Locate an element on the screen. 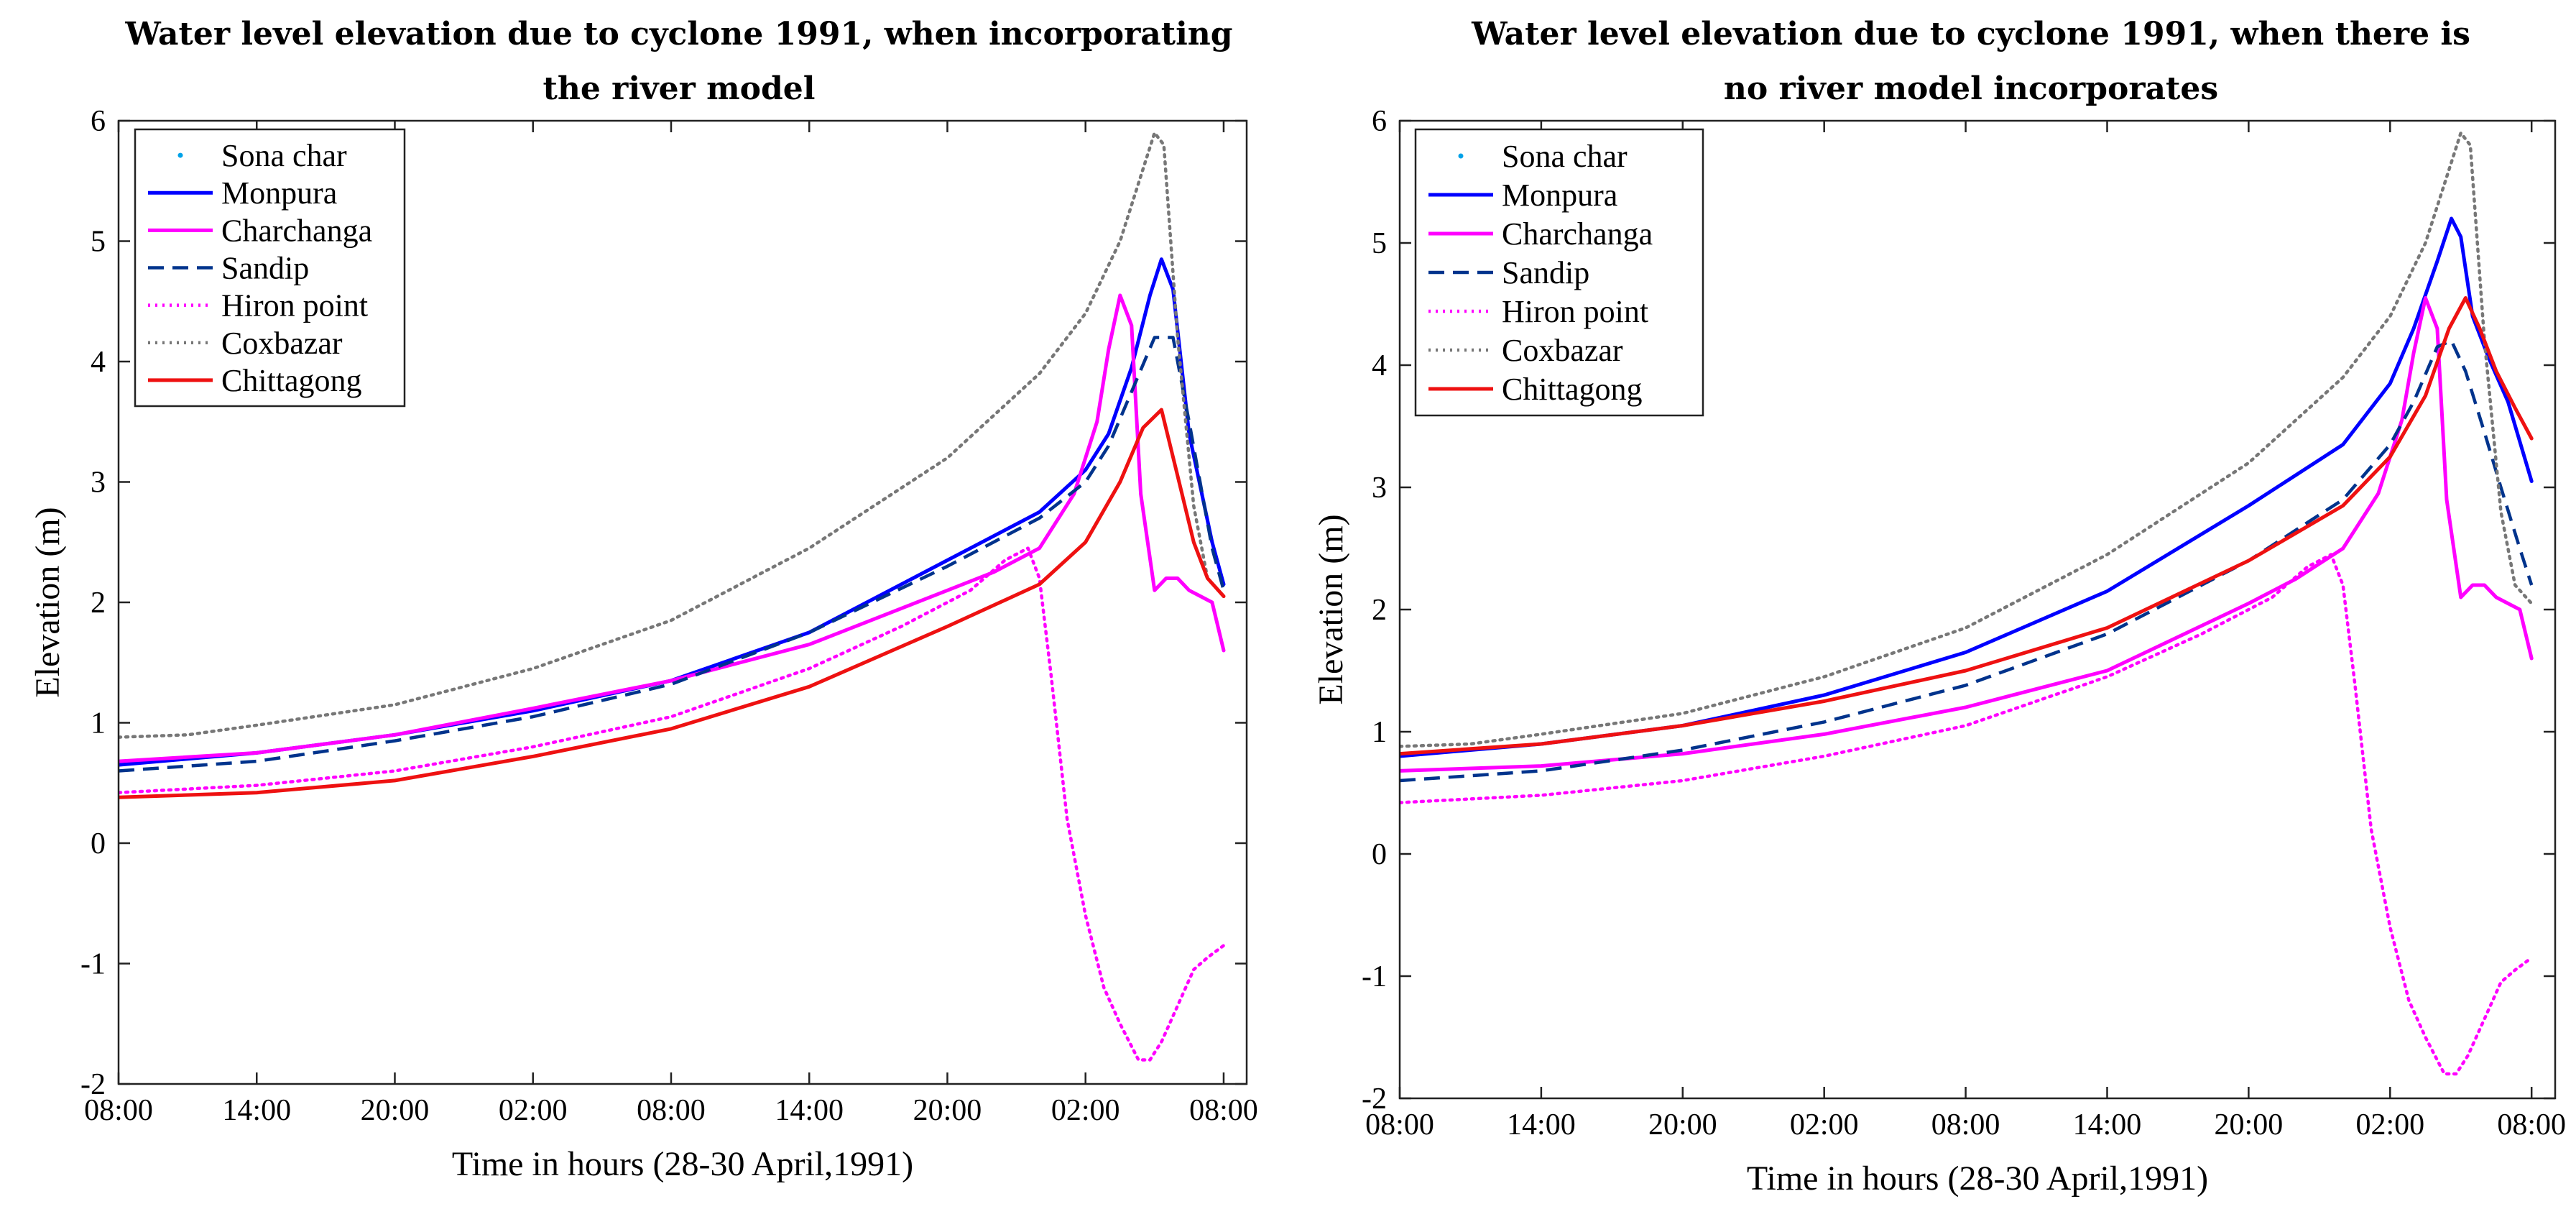 The image size is (2576, 1227). chart-title-line: no river model incorporates is located at coordinates (1971, 88).